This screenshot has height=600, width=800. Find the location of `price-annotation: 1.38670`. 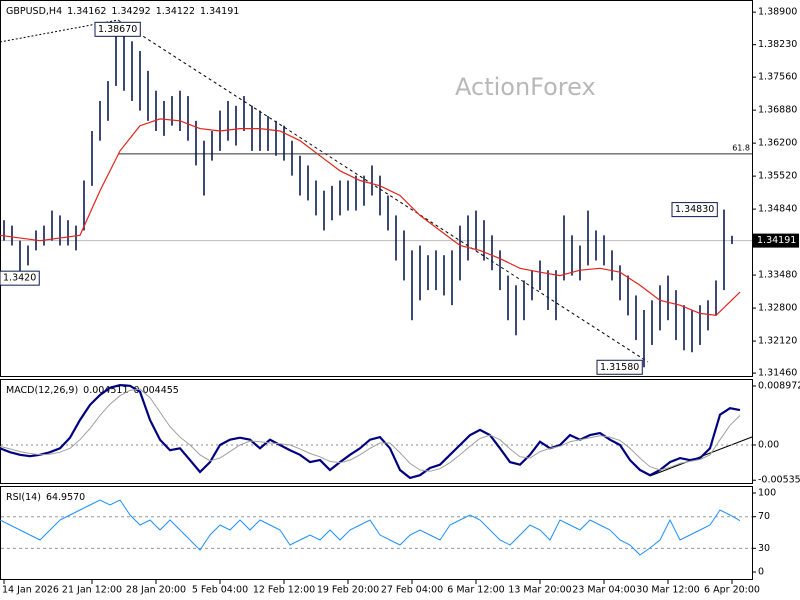

price-annotation: 1.38670 is located at coordinates (117, 29).